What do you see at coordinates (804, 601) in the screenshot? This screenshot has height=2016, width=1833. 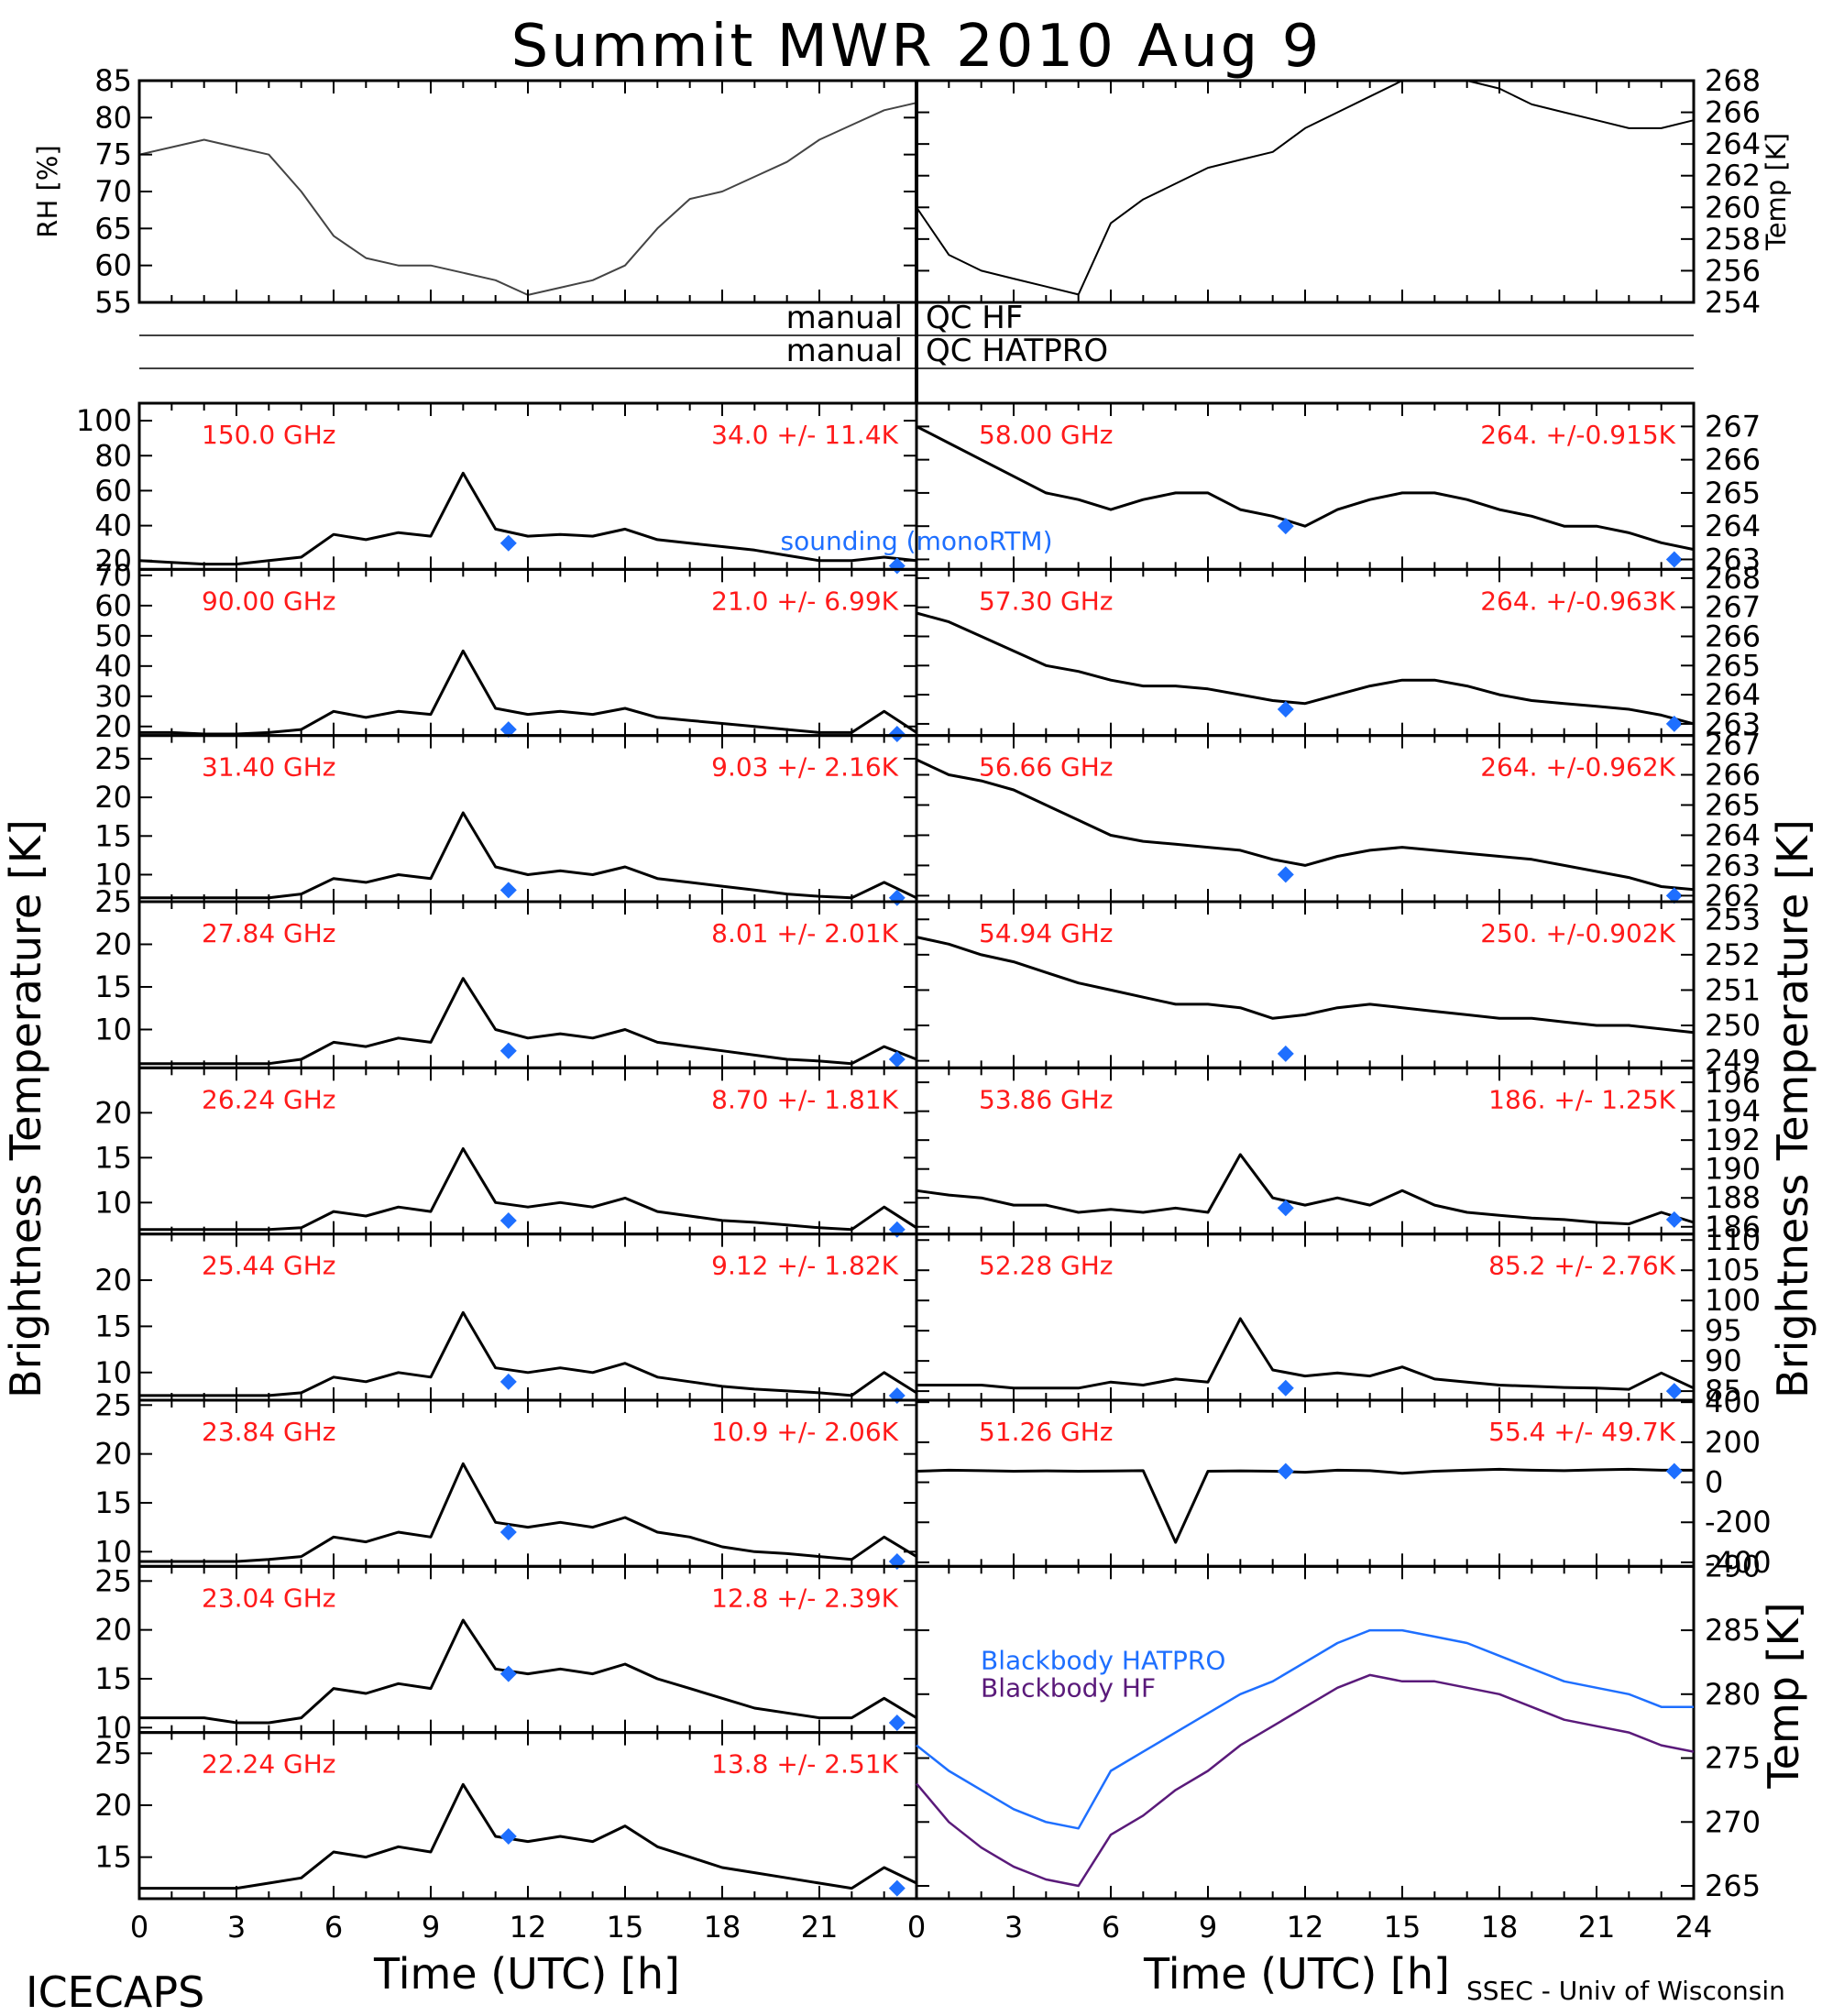 I see `hf-stat-label: 21.0 +/- 6.99K` at bounding box center [804, 601].